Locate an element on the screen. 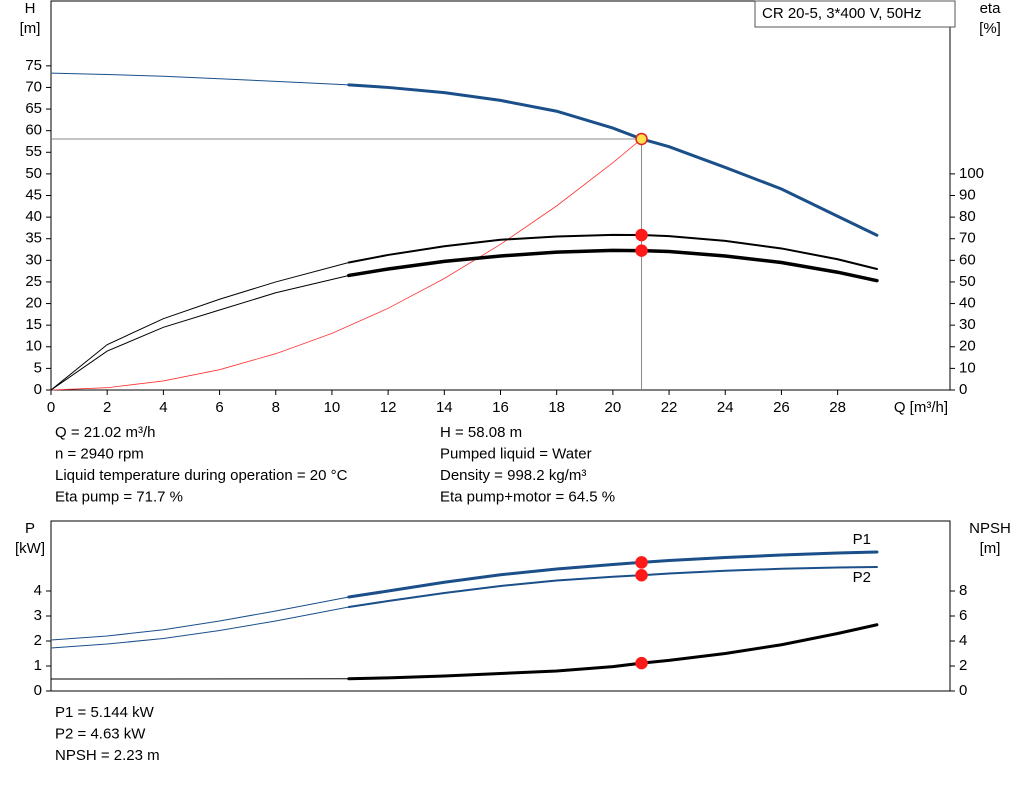  y-tick-label: 50 is located at coordinates (33, 173).